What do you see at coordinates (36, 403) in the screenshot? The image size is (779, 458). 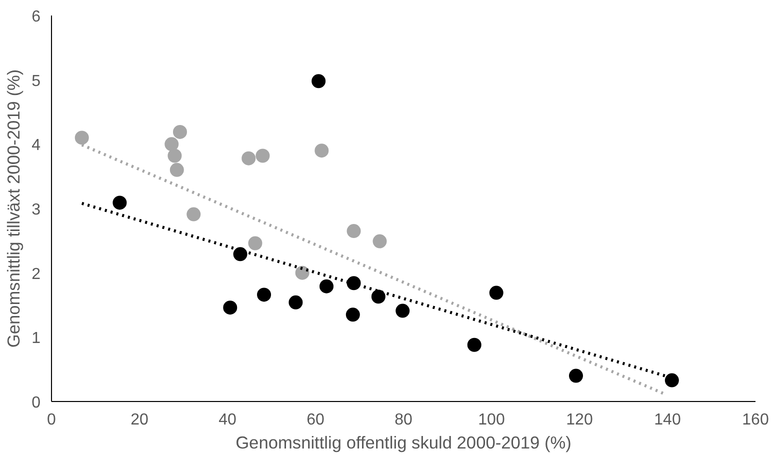 I see `y-tick-label: 0` at bounding box center [36, 403].